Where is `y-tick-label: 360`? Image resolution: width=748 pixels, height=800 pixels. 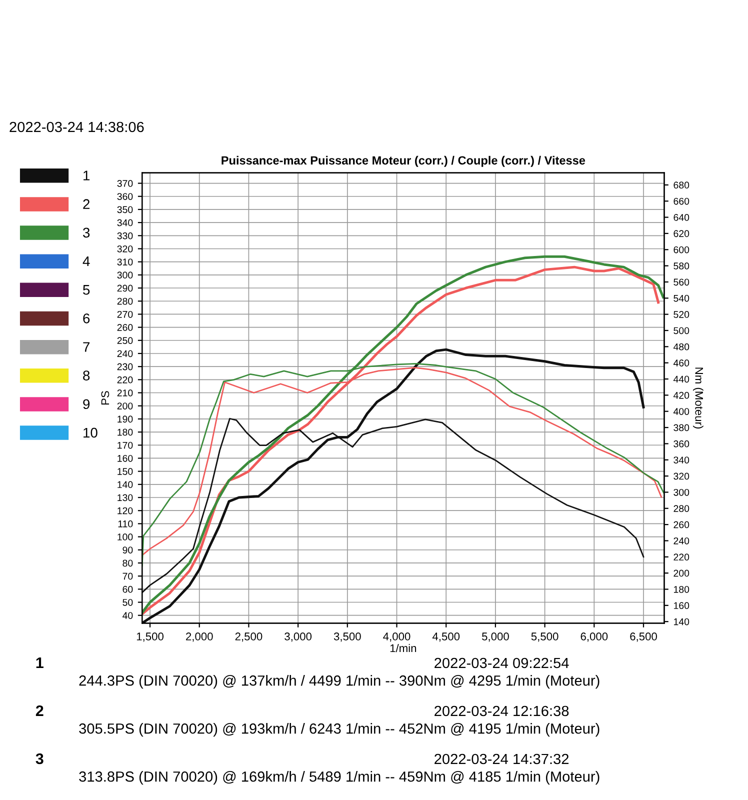
y-tick-label: 360 is located at coordinates (125, 196).